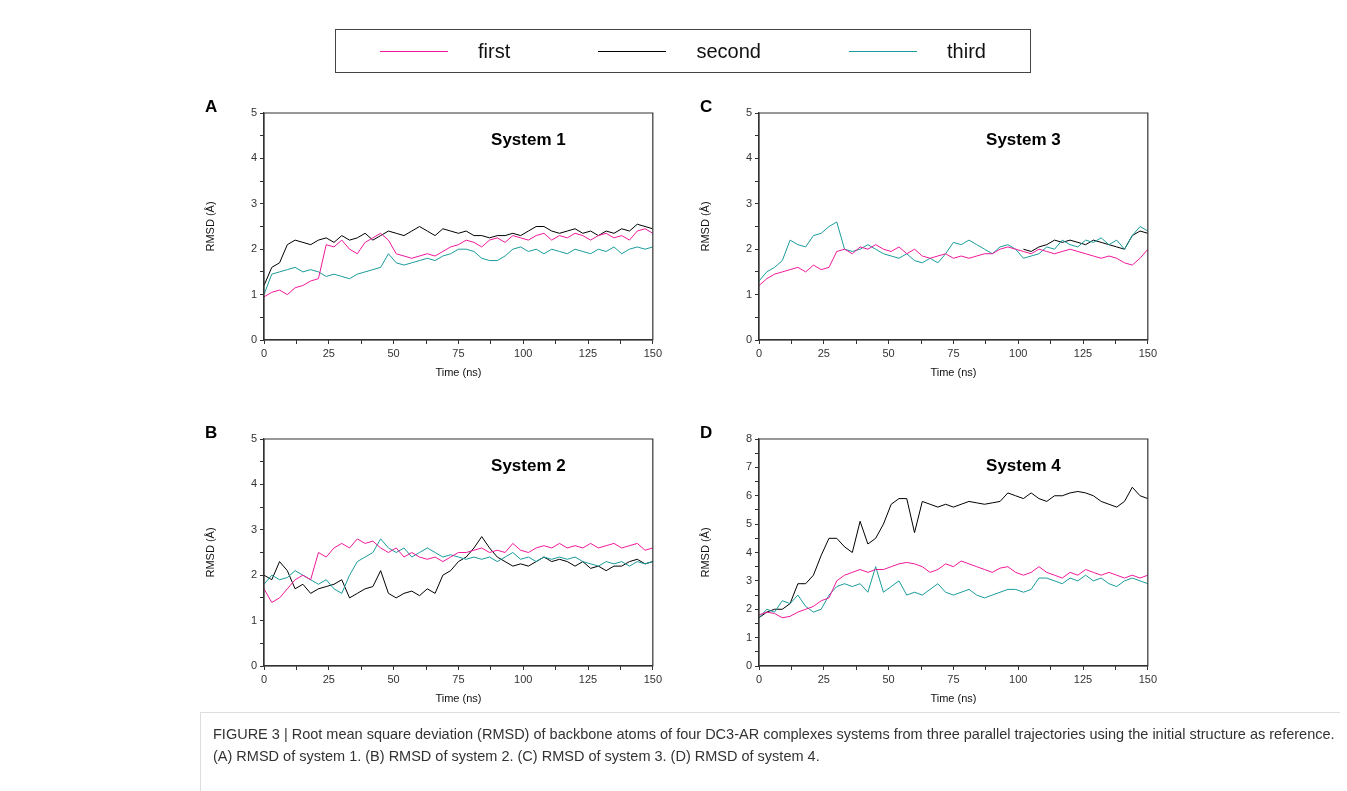 Image resolution: width=1347 pixels, height=791 pixels. What do you see at coordinates (770, 751) in the screenshot?
I see `caption: FIGURE 3 | Root mean square deviation (RMSD) of backbone atoms of four DC3-AR complexes systems from three parallel trajectories using the initial structure as reference. (A) RMSD of system 1. (B) RMSD of system 2. (C) RMSD of system 3. (D) RMSD of system 4.` at bounding box center [770, 751].